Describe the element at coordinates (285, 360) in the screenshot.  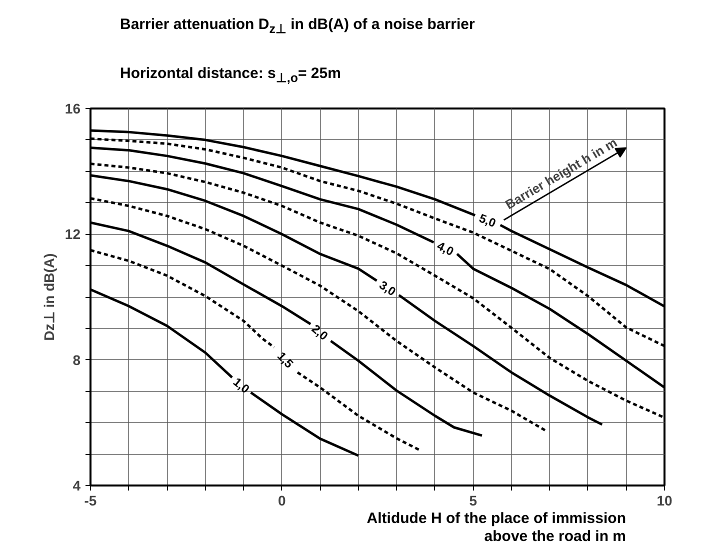
I see `text: 1,5` at that location.